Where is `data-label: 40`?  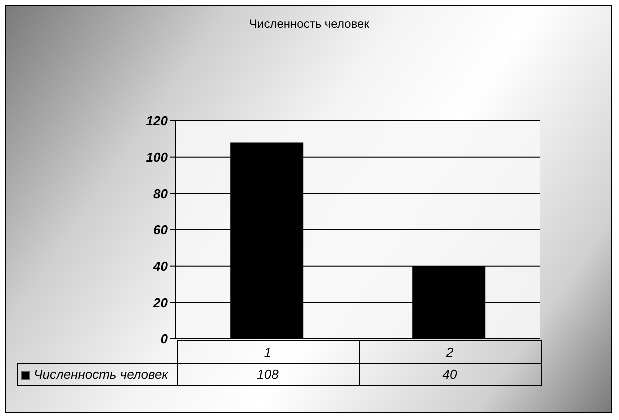
data-label: 40 is located at coordinates (450, 375).